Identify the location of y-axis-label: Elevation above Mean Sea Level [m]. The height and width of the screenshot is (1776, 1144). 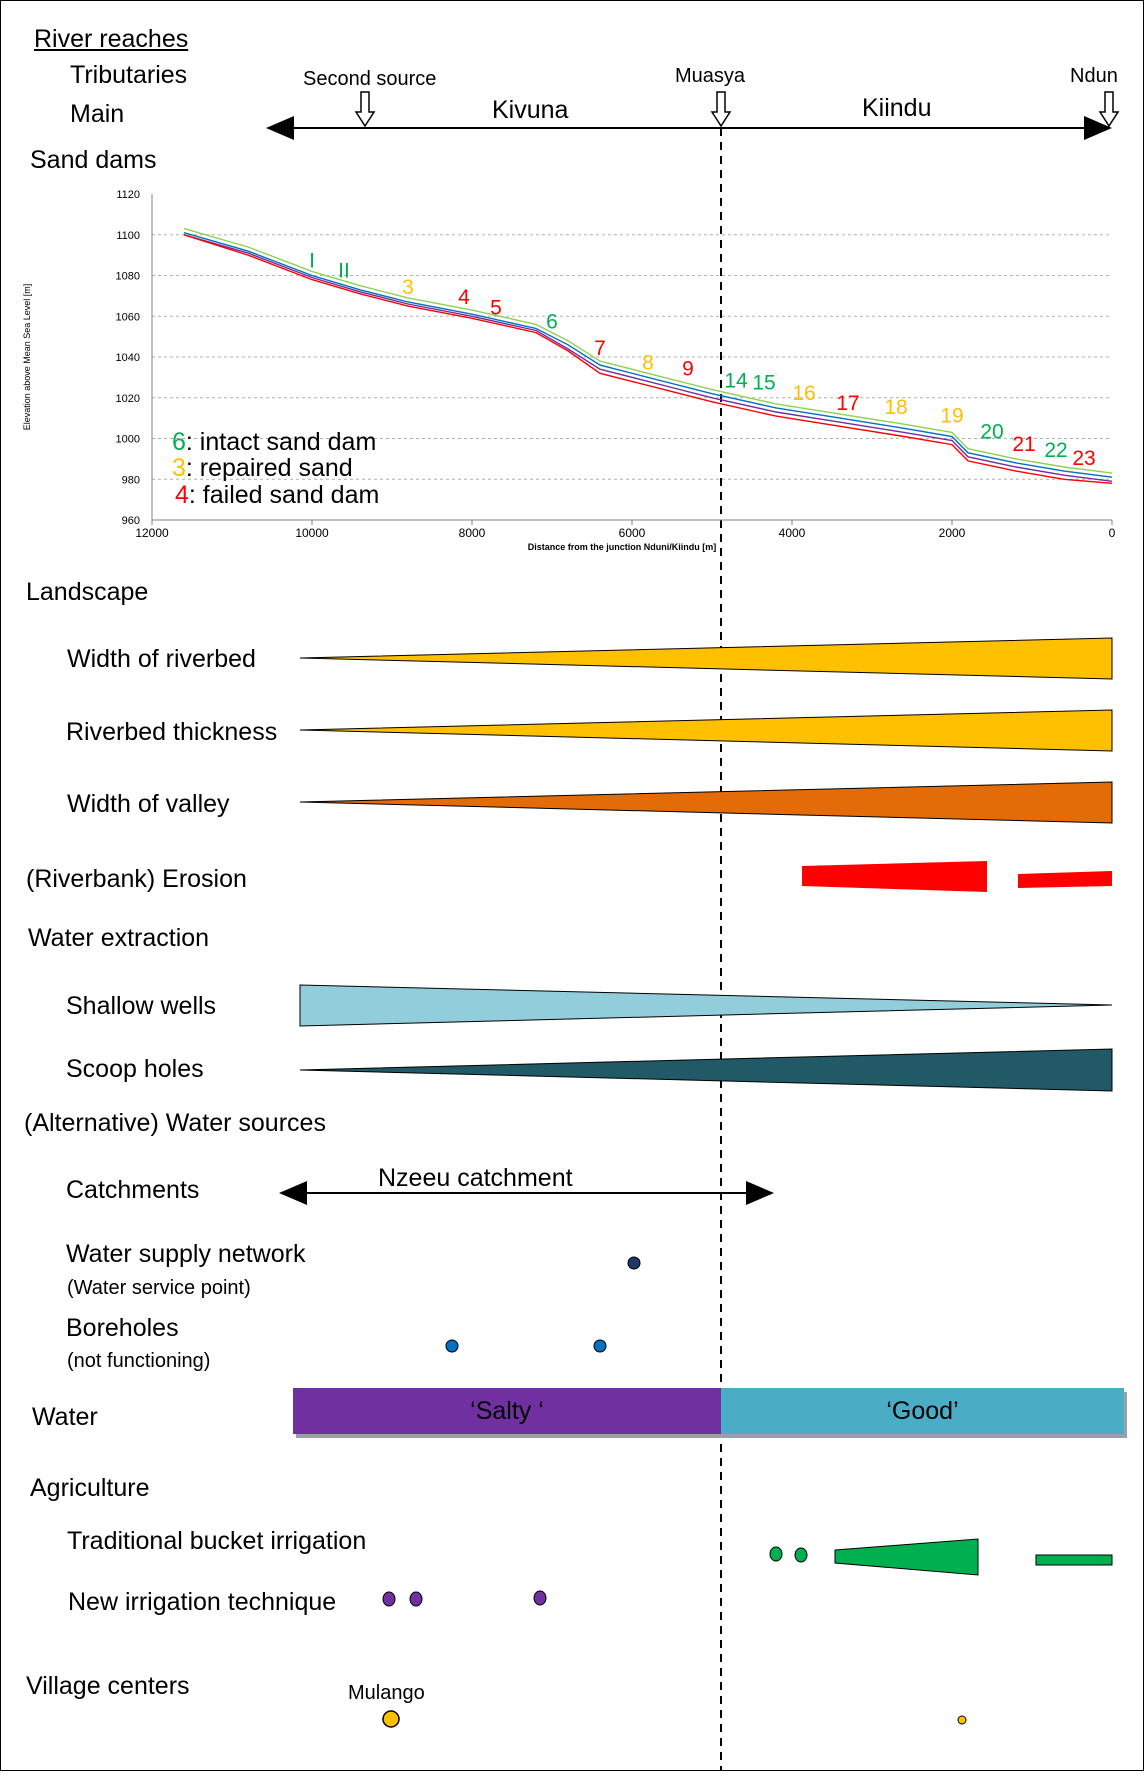
(27, 357).